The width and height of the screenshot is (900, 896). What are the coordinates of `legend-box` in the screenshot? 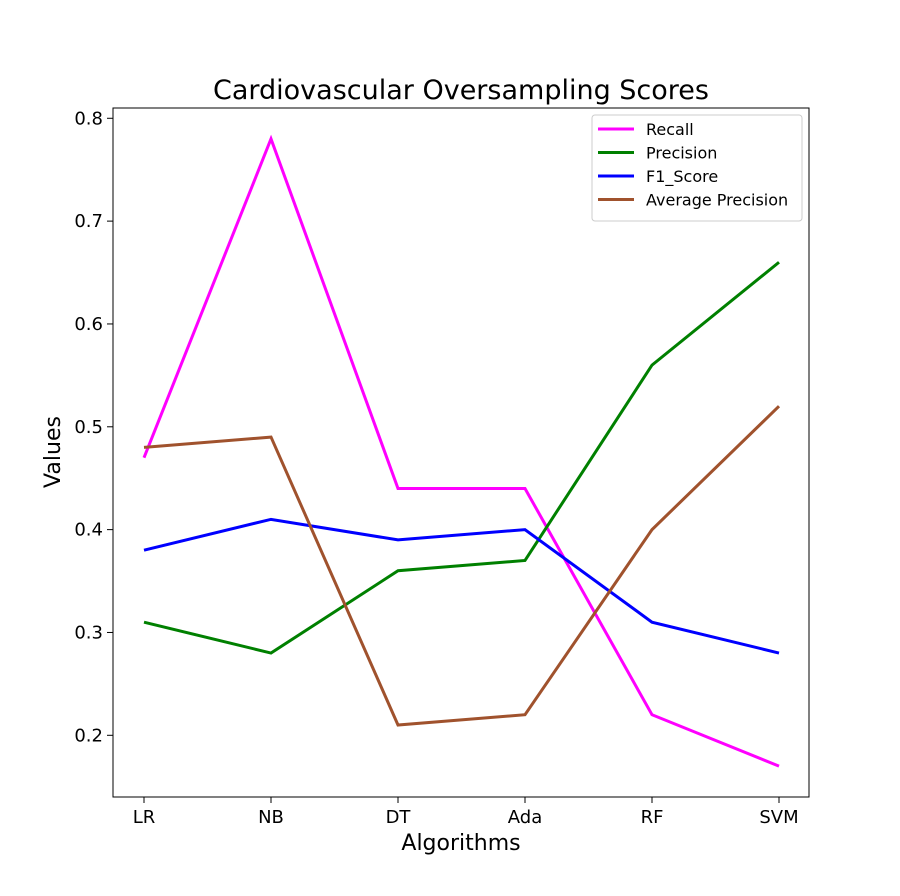 It's located at (697, 168).